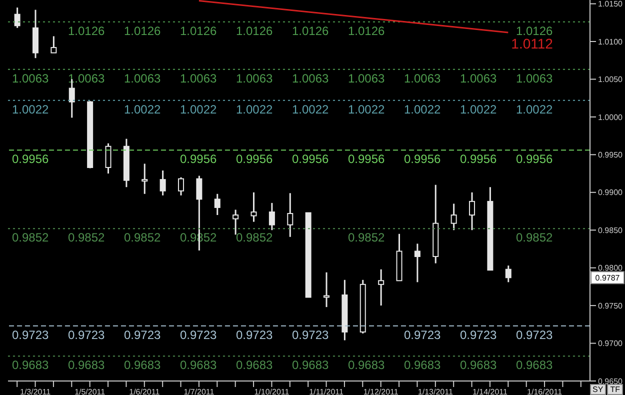 The height and width of the screenshot is (395, 625). What do you see at coordinates (611, 343) in the screenshot?
I see `y-tick-label: 0.9700` at bounding box center [611, 343].